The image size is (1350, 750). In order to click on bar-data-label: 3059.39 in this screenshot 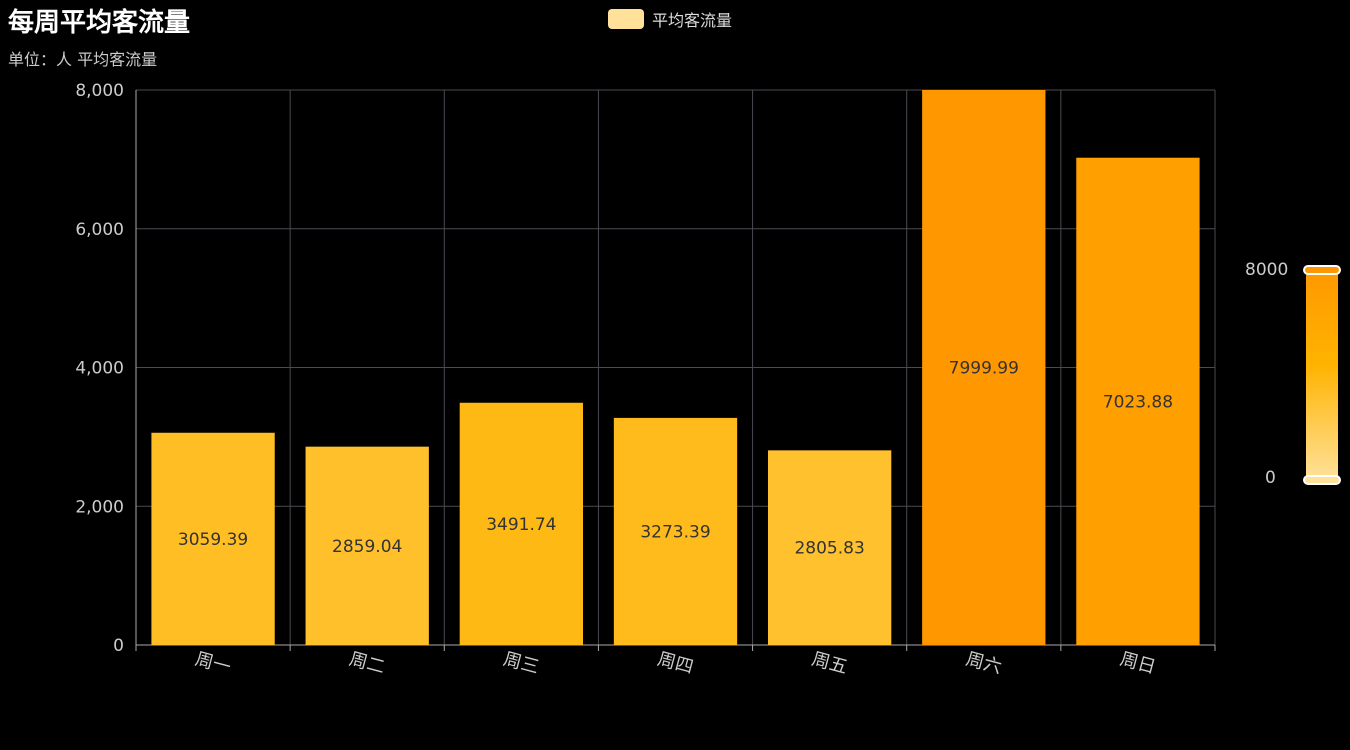, I will do `click(213, 540)`.